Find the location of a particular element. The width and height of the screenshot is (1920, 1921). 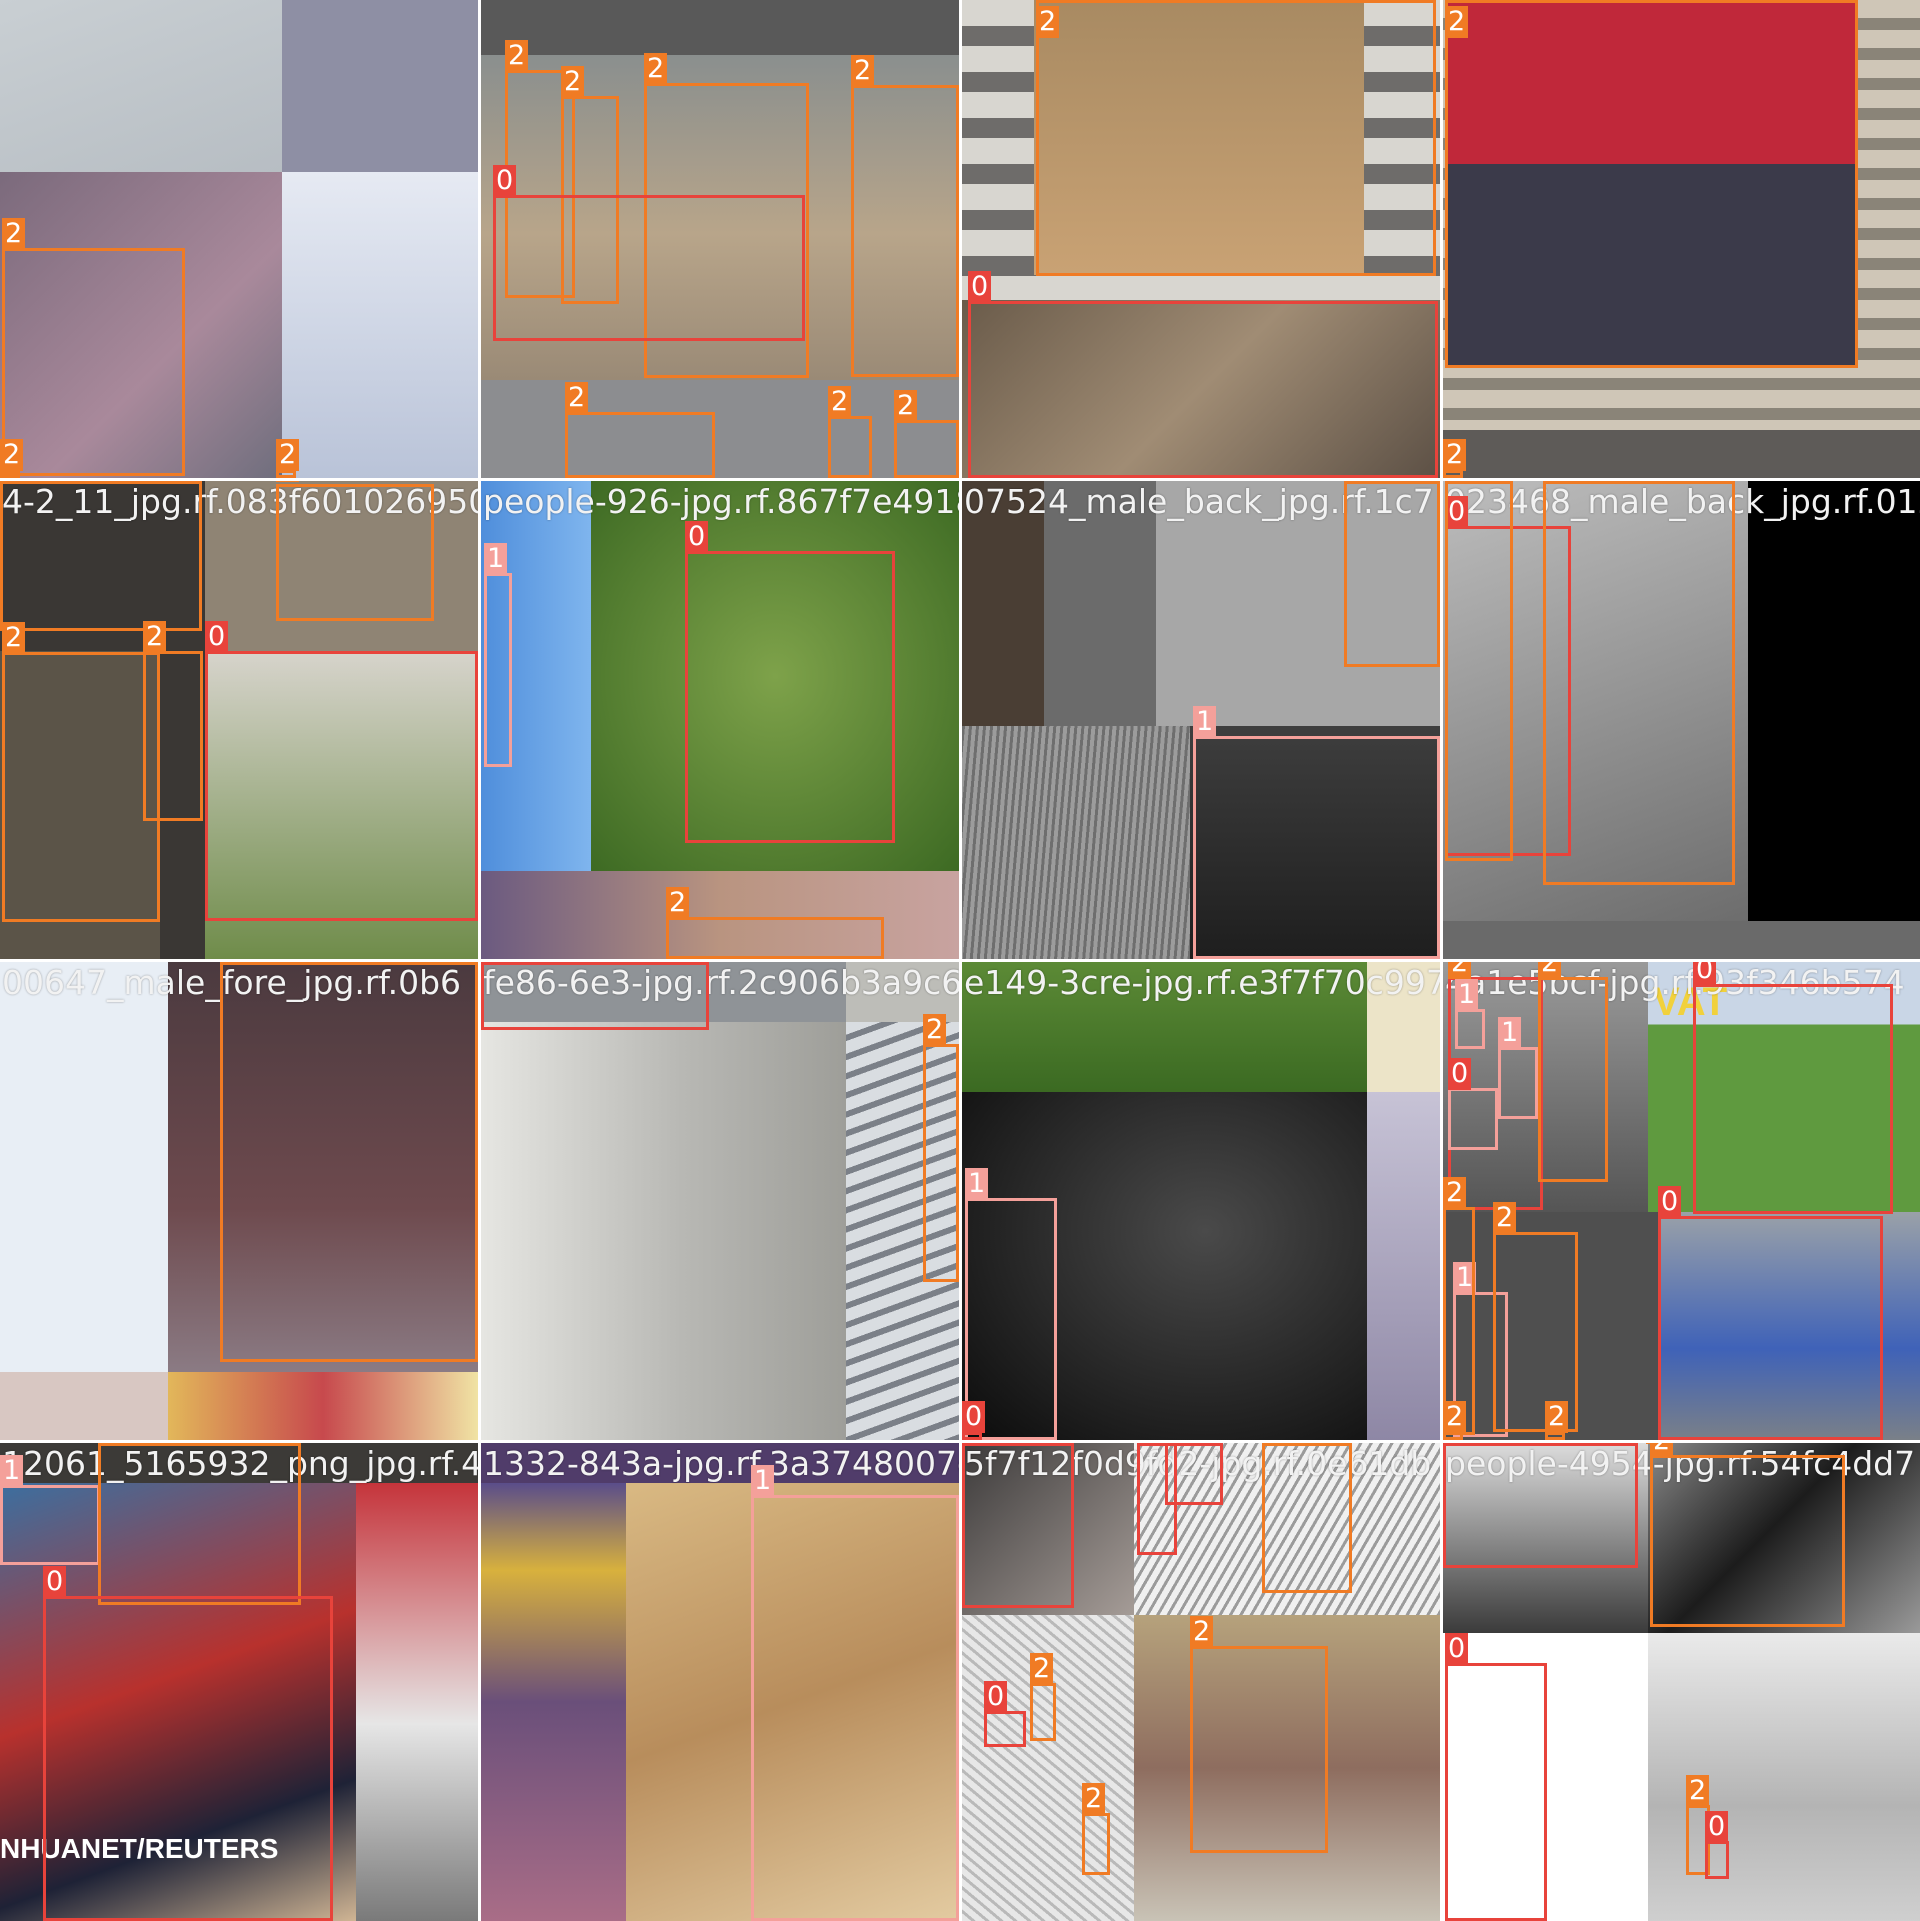

mosaic-tile-5: 4-2_11_jpg.rf.083f601026950 2 2 2 0 is located at coordinates (239, 720).